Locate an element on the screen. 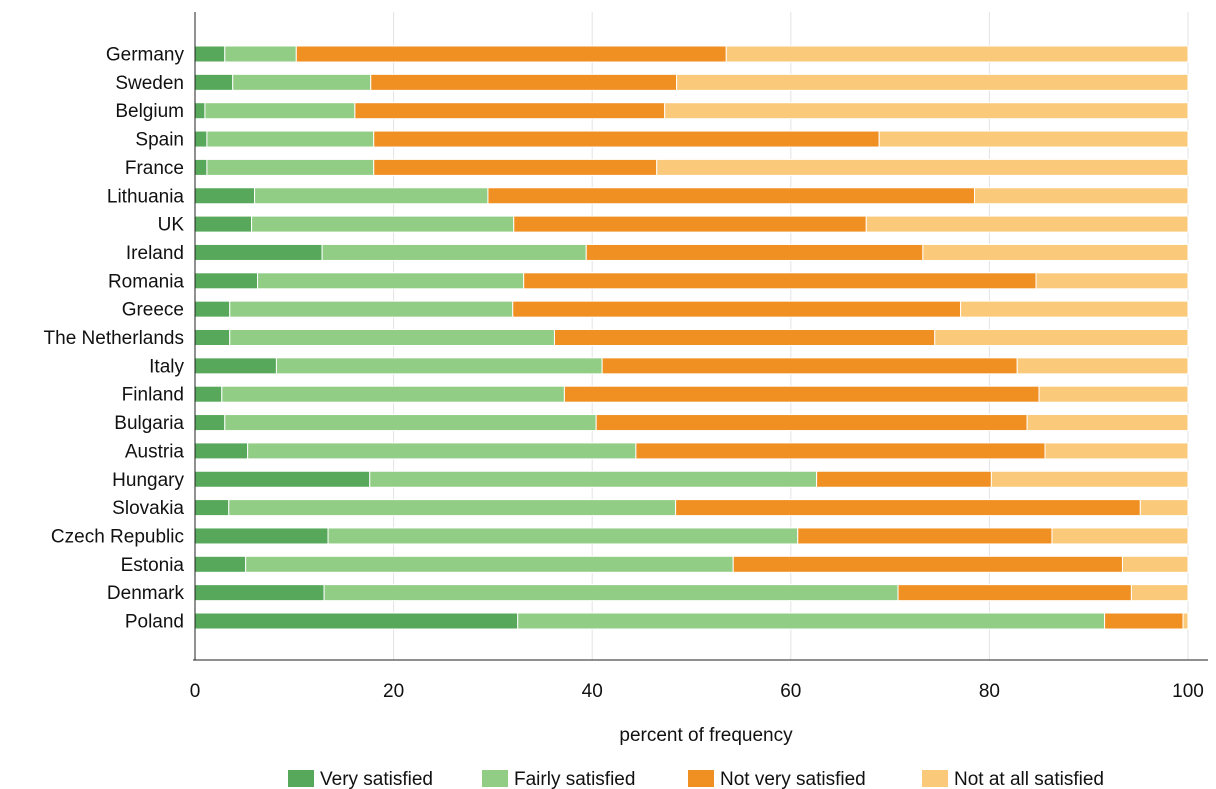  category-label: The Netherlands is located at coordinates (114, 338).